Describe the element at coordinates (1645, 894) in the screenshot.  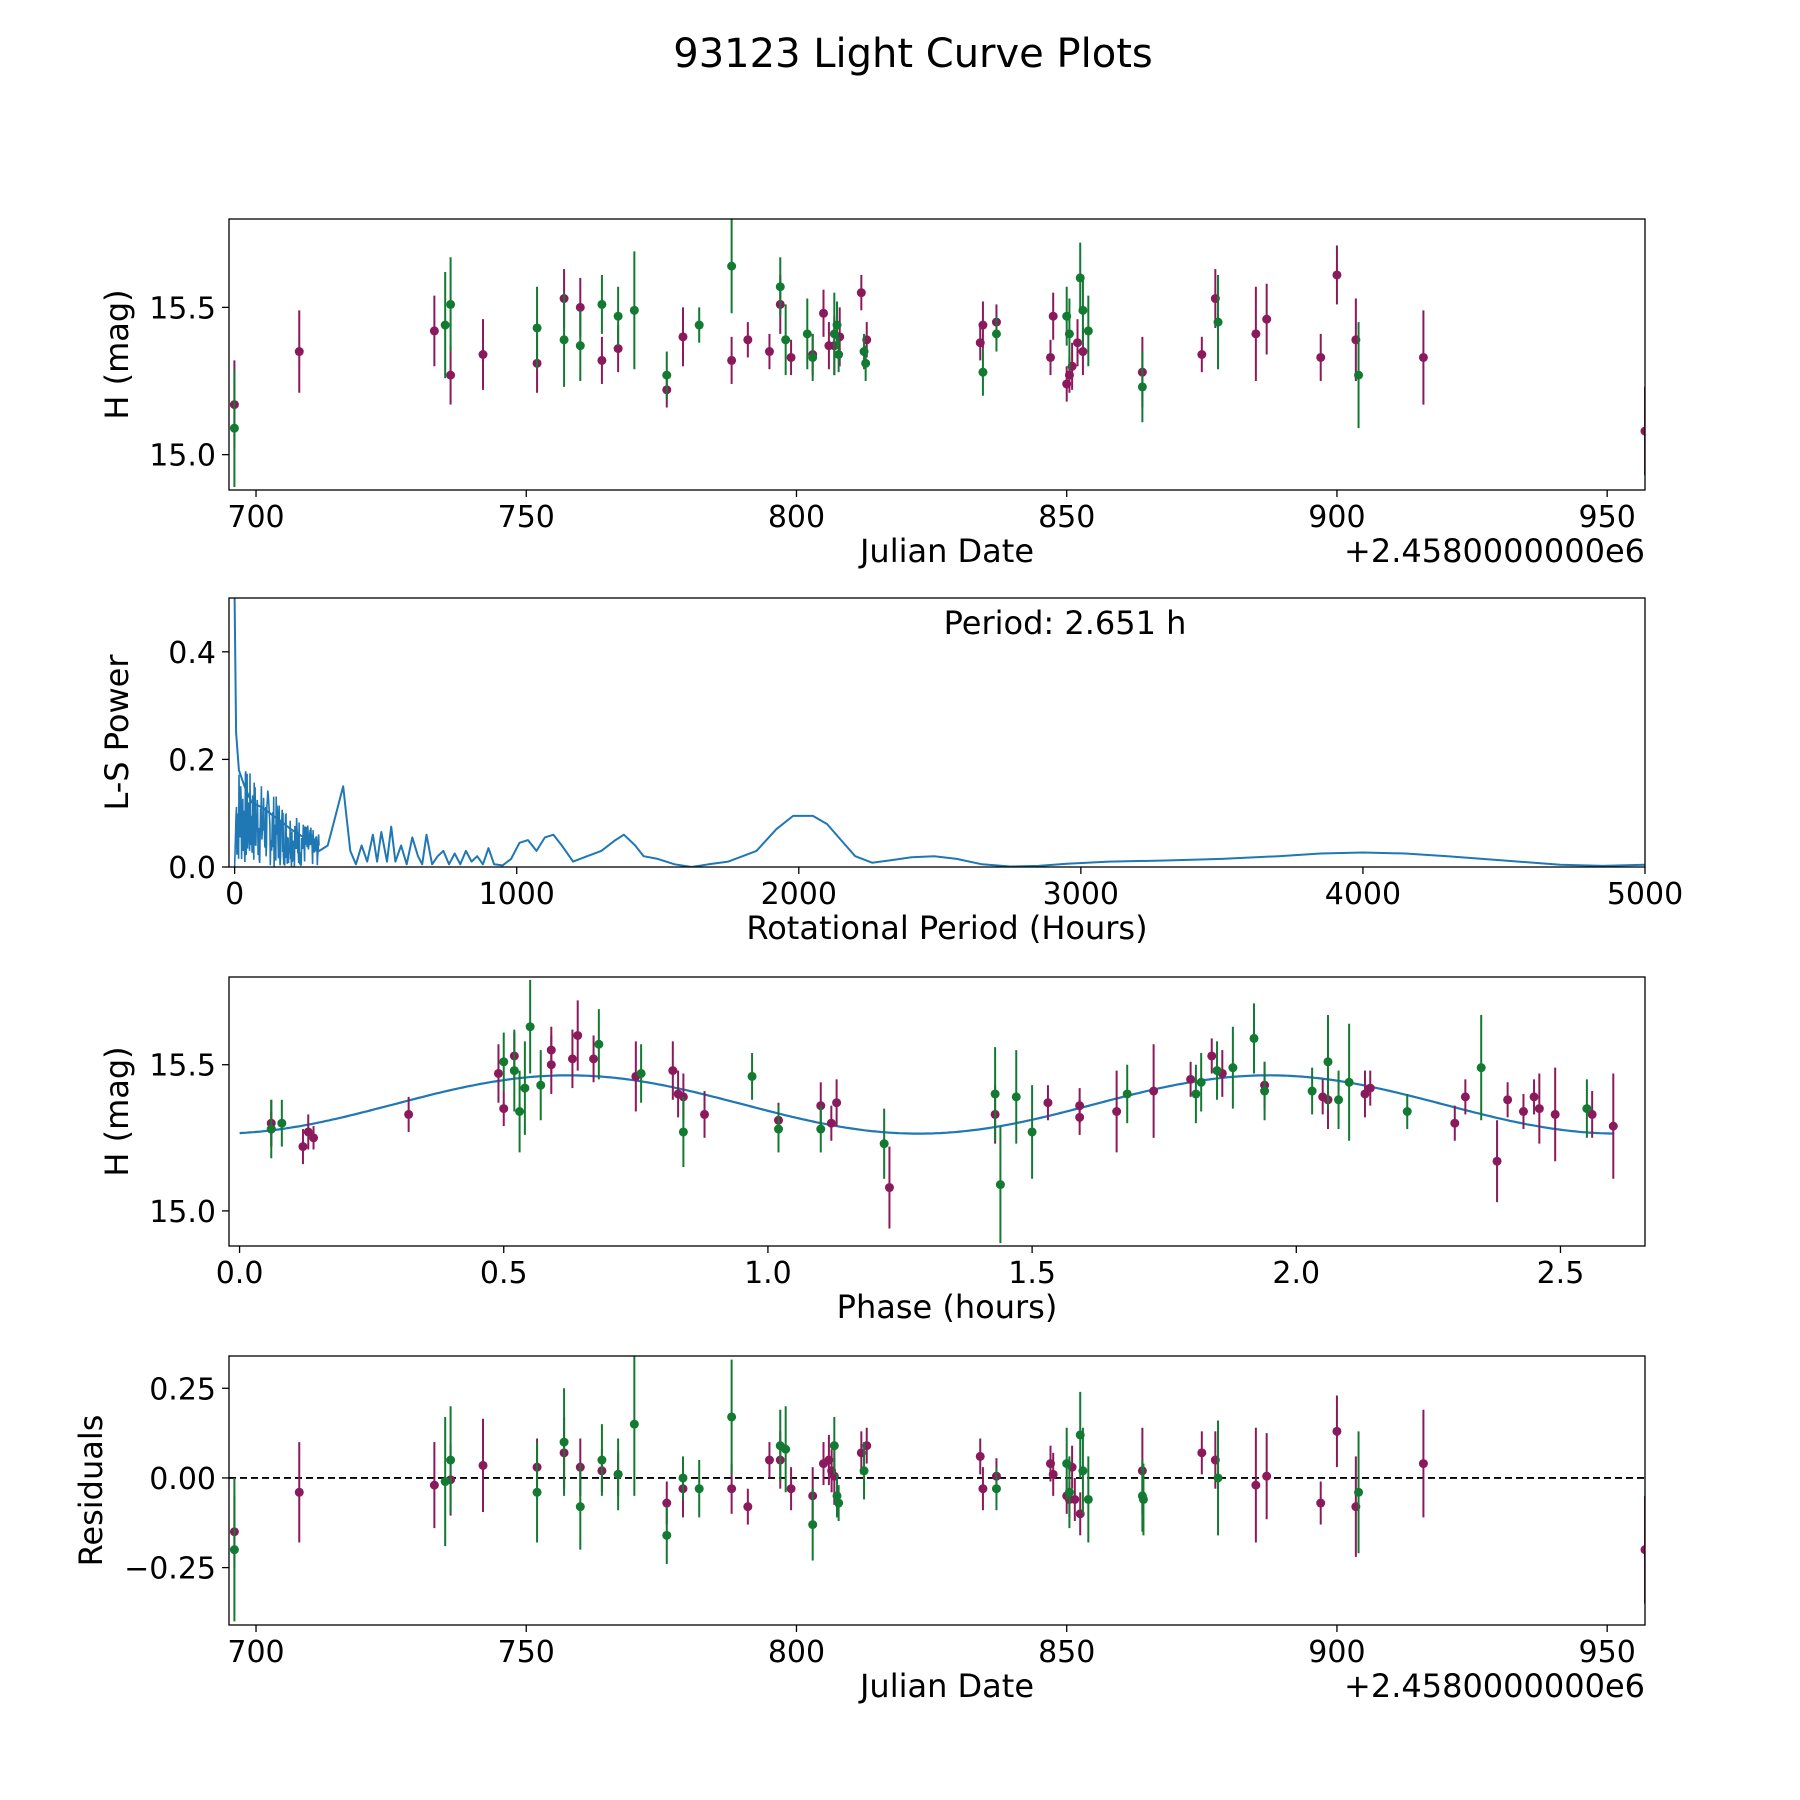
I see `x-tick-label: 5000` at that location.